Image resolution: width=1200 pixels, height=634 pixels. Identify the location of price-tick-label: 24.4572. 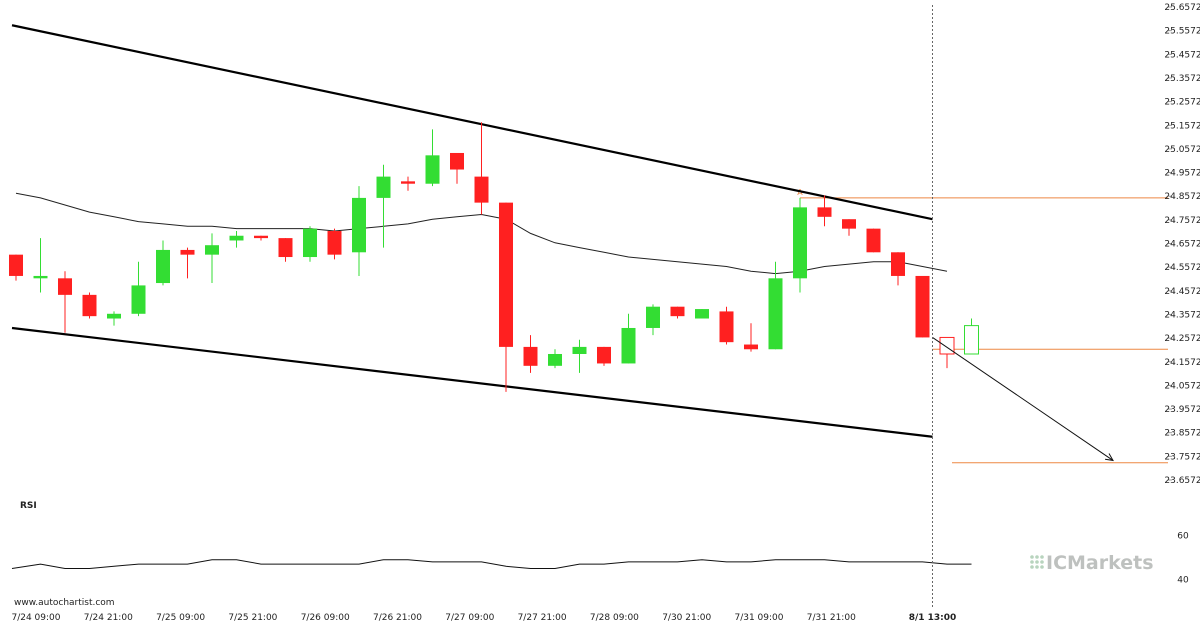
(1182, 292).